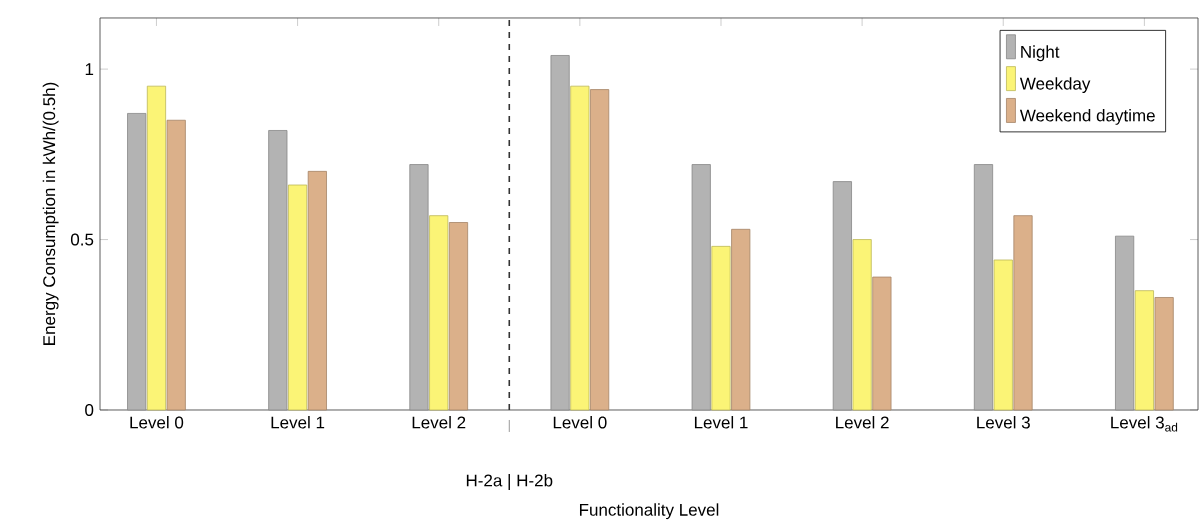 This screenshot has height=522, width=1201. Describe the element at coordinates (50, 213) in the screenshot. I see `y-axis-title: Energy Consumption in kWh/(0.5h)` at that location.